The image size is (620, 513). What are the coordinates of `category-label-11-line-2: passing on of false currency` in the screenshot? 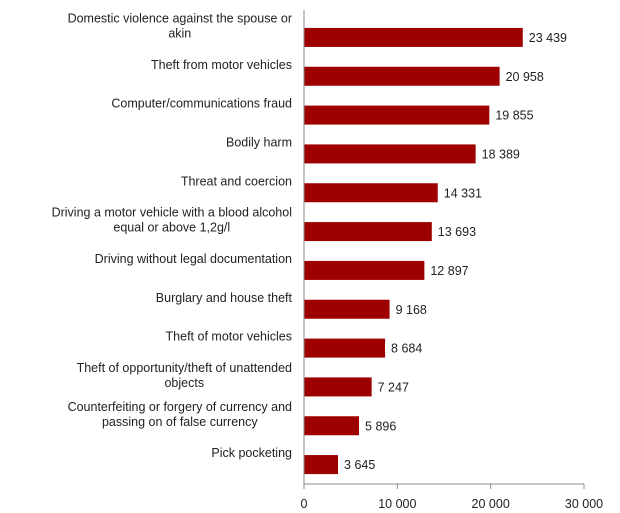 It's located at (180, 422).